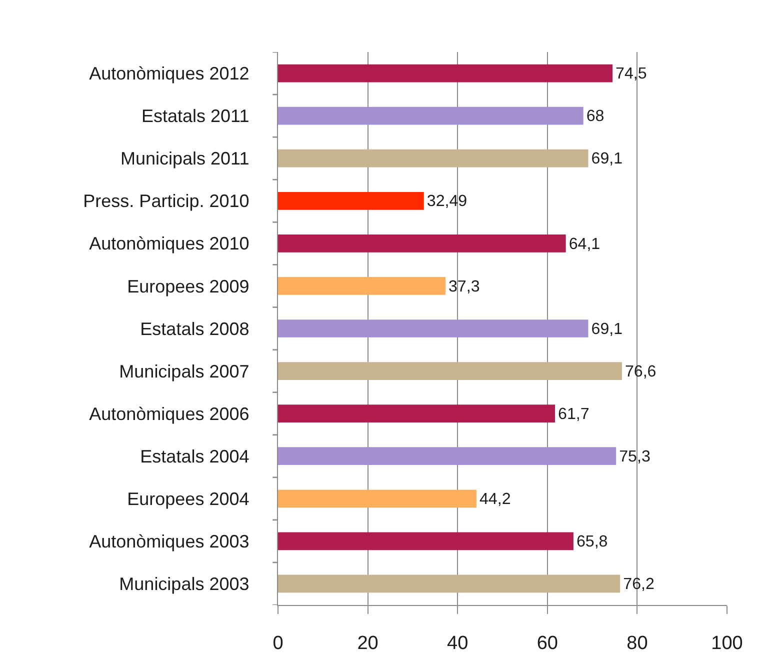 Image resolution: width=769 pixels, height=666 pixels. I want to click on data-label: 44,2, so click(495, 499).